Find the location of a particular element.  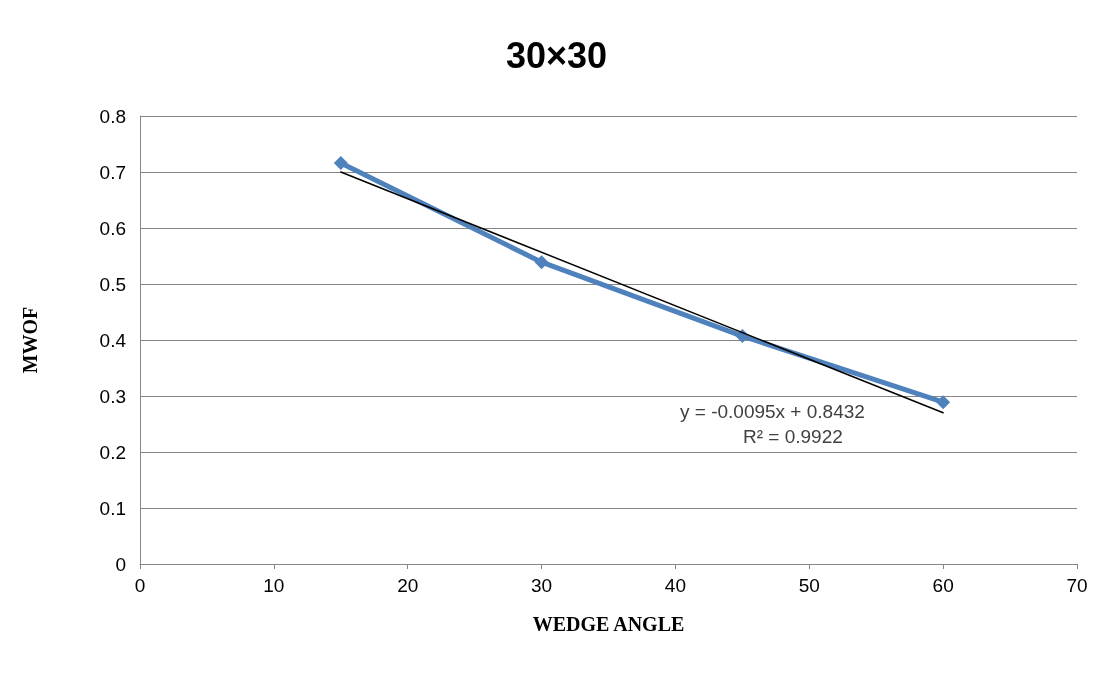

x-tick-label: 40 is located at coordinates (675, 585).